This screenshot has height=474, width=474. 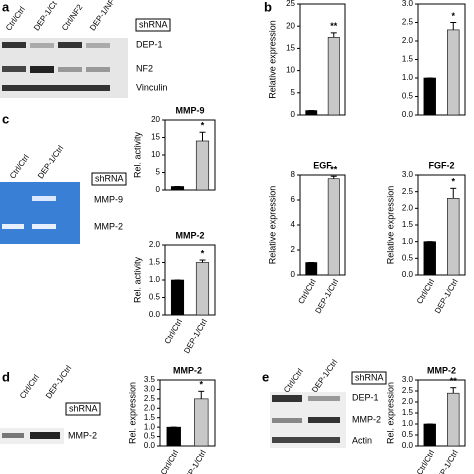 What do you see at coordinates (365, 397) in the screenshot?
I see `row-label: DEP-1` at bounding box center [365, 397].